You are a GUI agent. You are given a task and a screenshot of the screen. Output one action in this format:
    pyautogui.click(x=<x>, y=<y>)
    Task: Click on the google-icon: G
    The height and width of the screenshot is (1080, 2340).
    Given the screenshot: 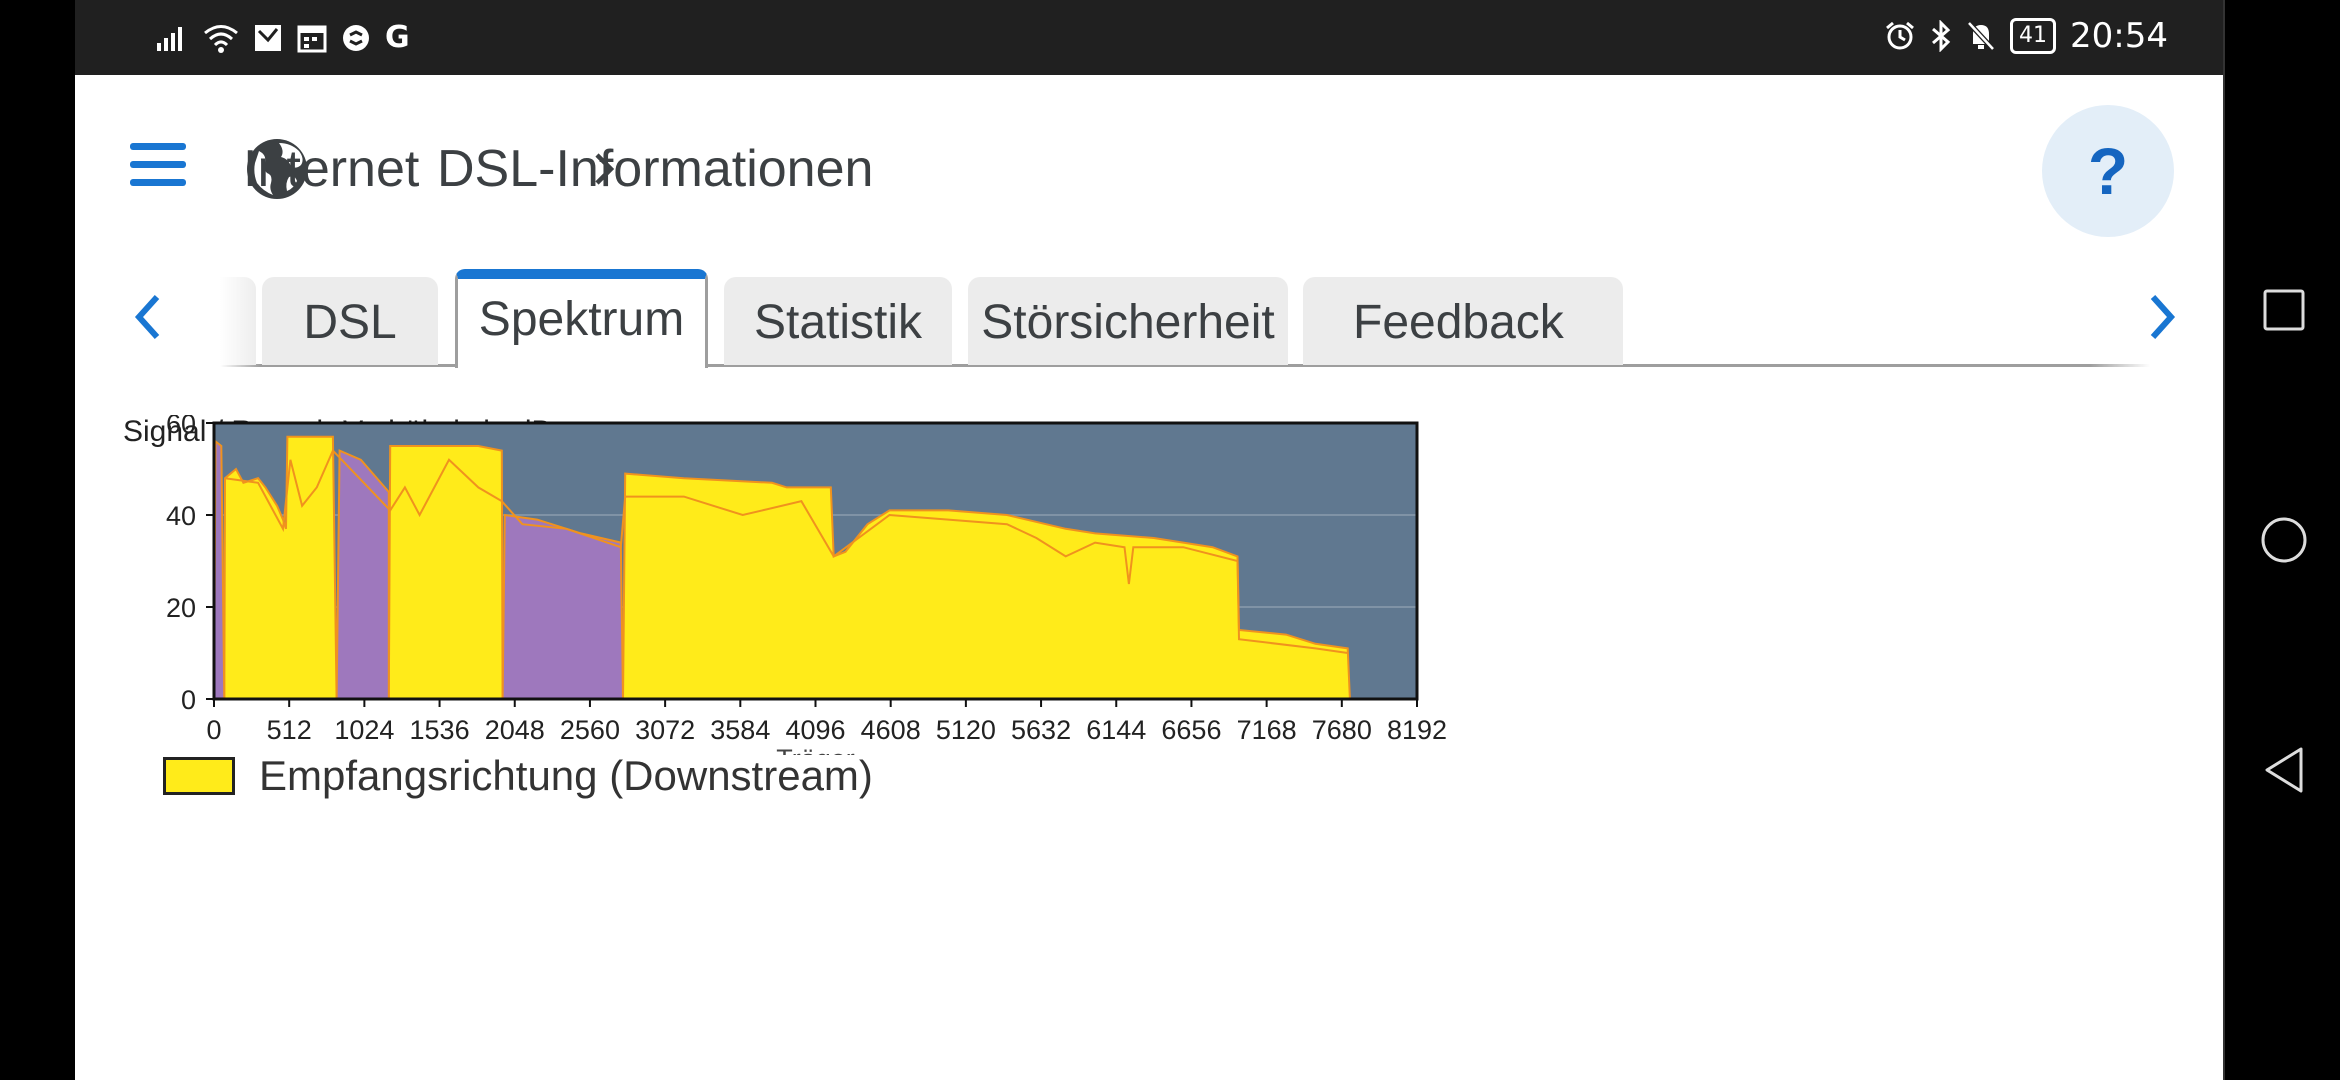 What is the action you would take?
    pyautogui.click(x=397, y=37)
    